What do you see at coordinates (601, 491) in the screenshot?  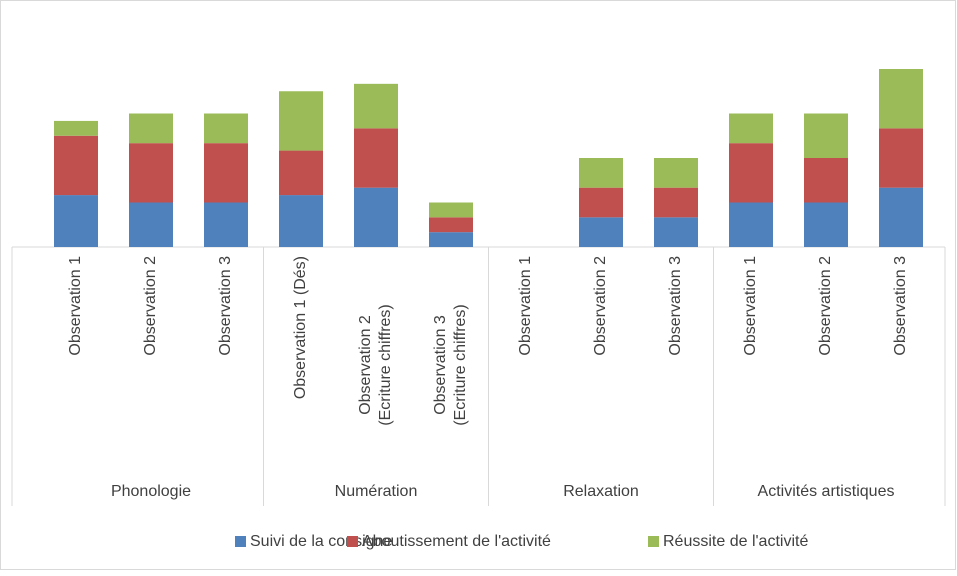 I see `group-label: Relaxation` at bounding box center [601, 491].